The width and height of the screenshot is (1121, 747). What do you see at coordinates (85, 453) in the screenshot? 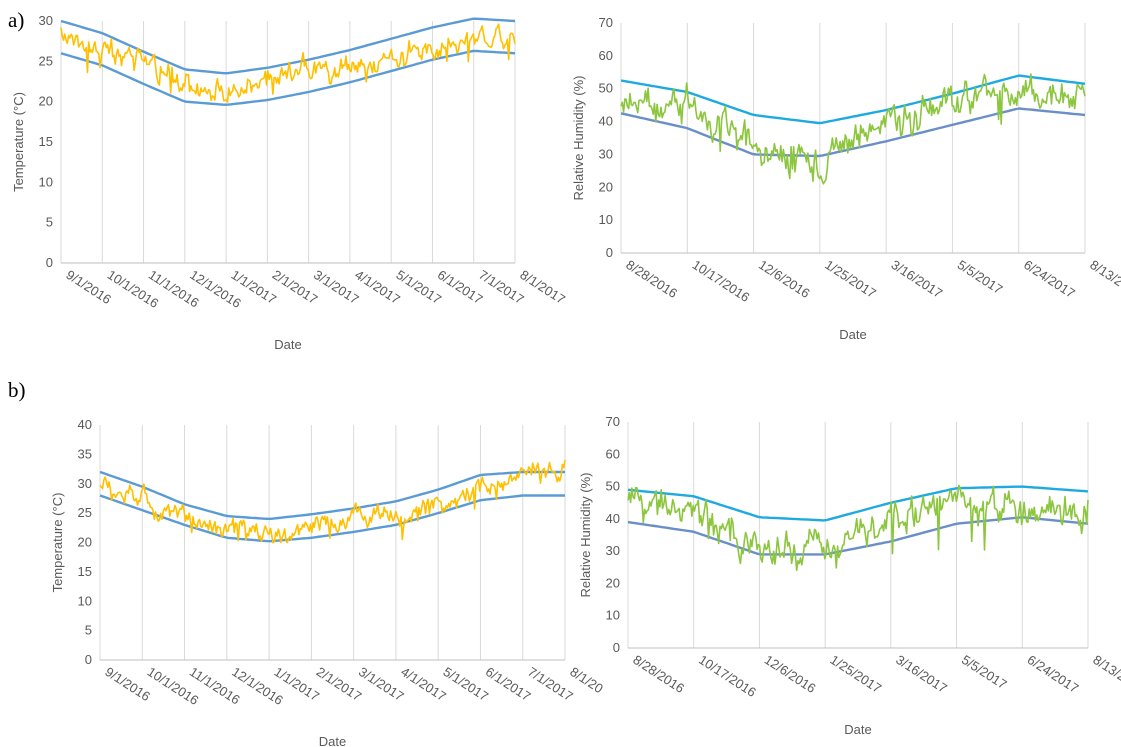
I see `y-tick-label: 35` at bounding box center [85, 453].